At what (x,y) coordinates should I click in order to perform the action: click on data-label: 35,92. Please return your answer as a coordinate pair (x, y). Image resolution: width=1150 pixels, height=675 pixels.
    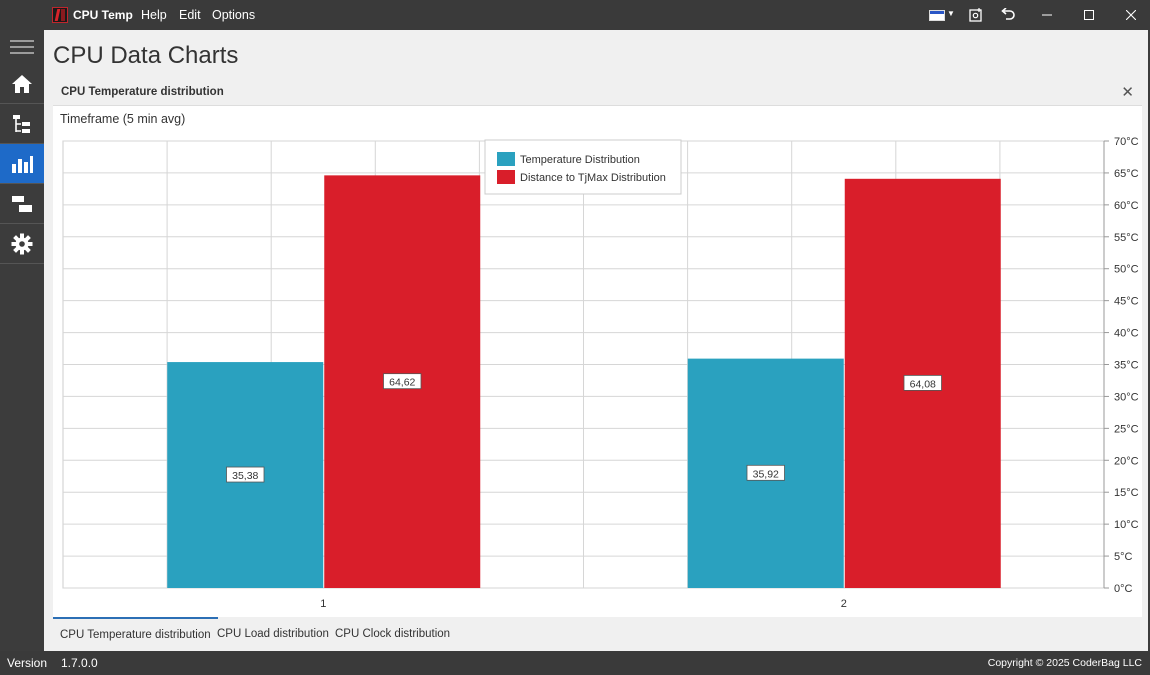
    Looking at the image, I should click on (766, 474).